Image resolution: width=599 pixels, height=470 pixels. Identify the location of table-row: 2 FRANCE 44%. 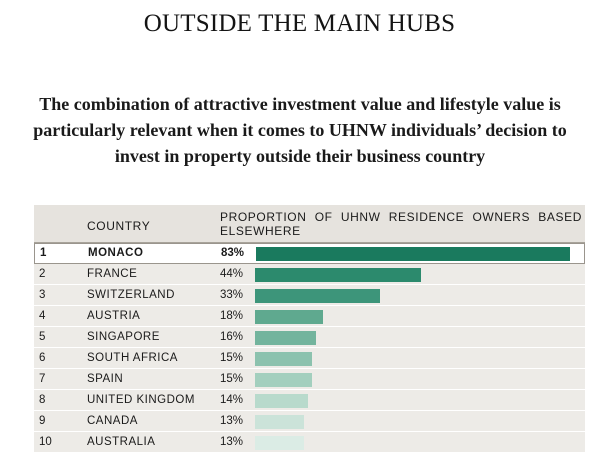
(309, 274).